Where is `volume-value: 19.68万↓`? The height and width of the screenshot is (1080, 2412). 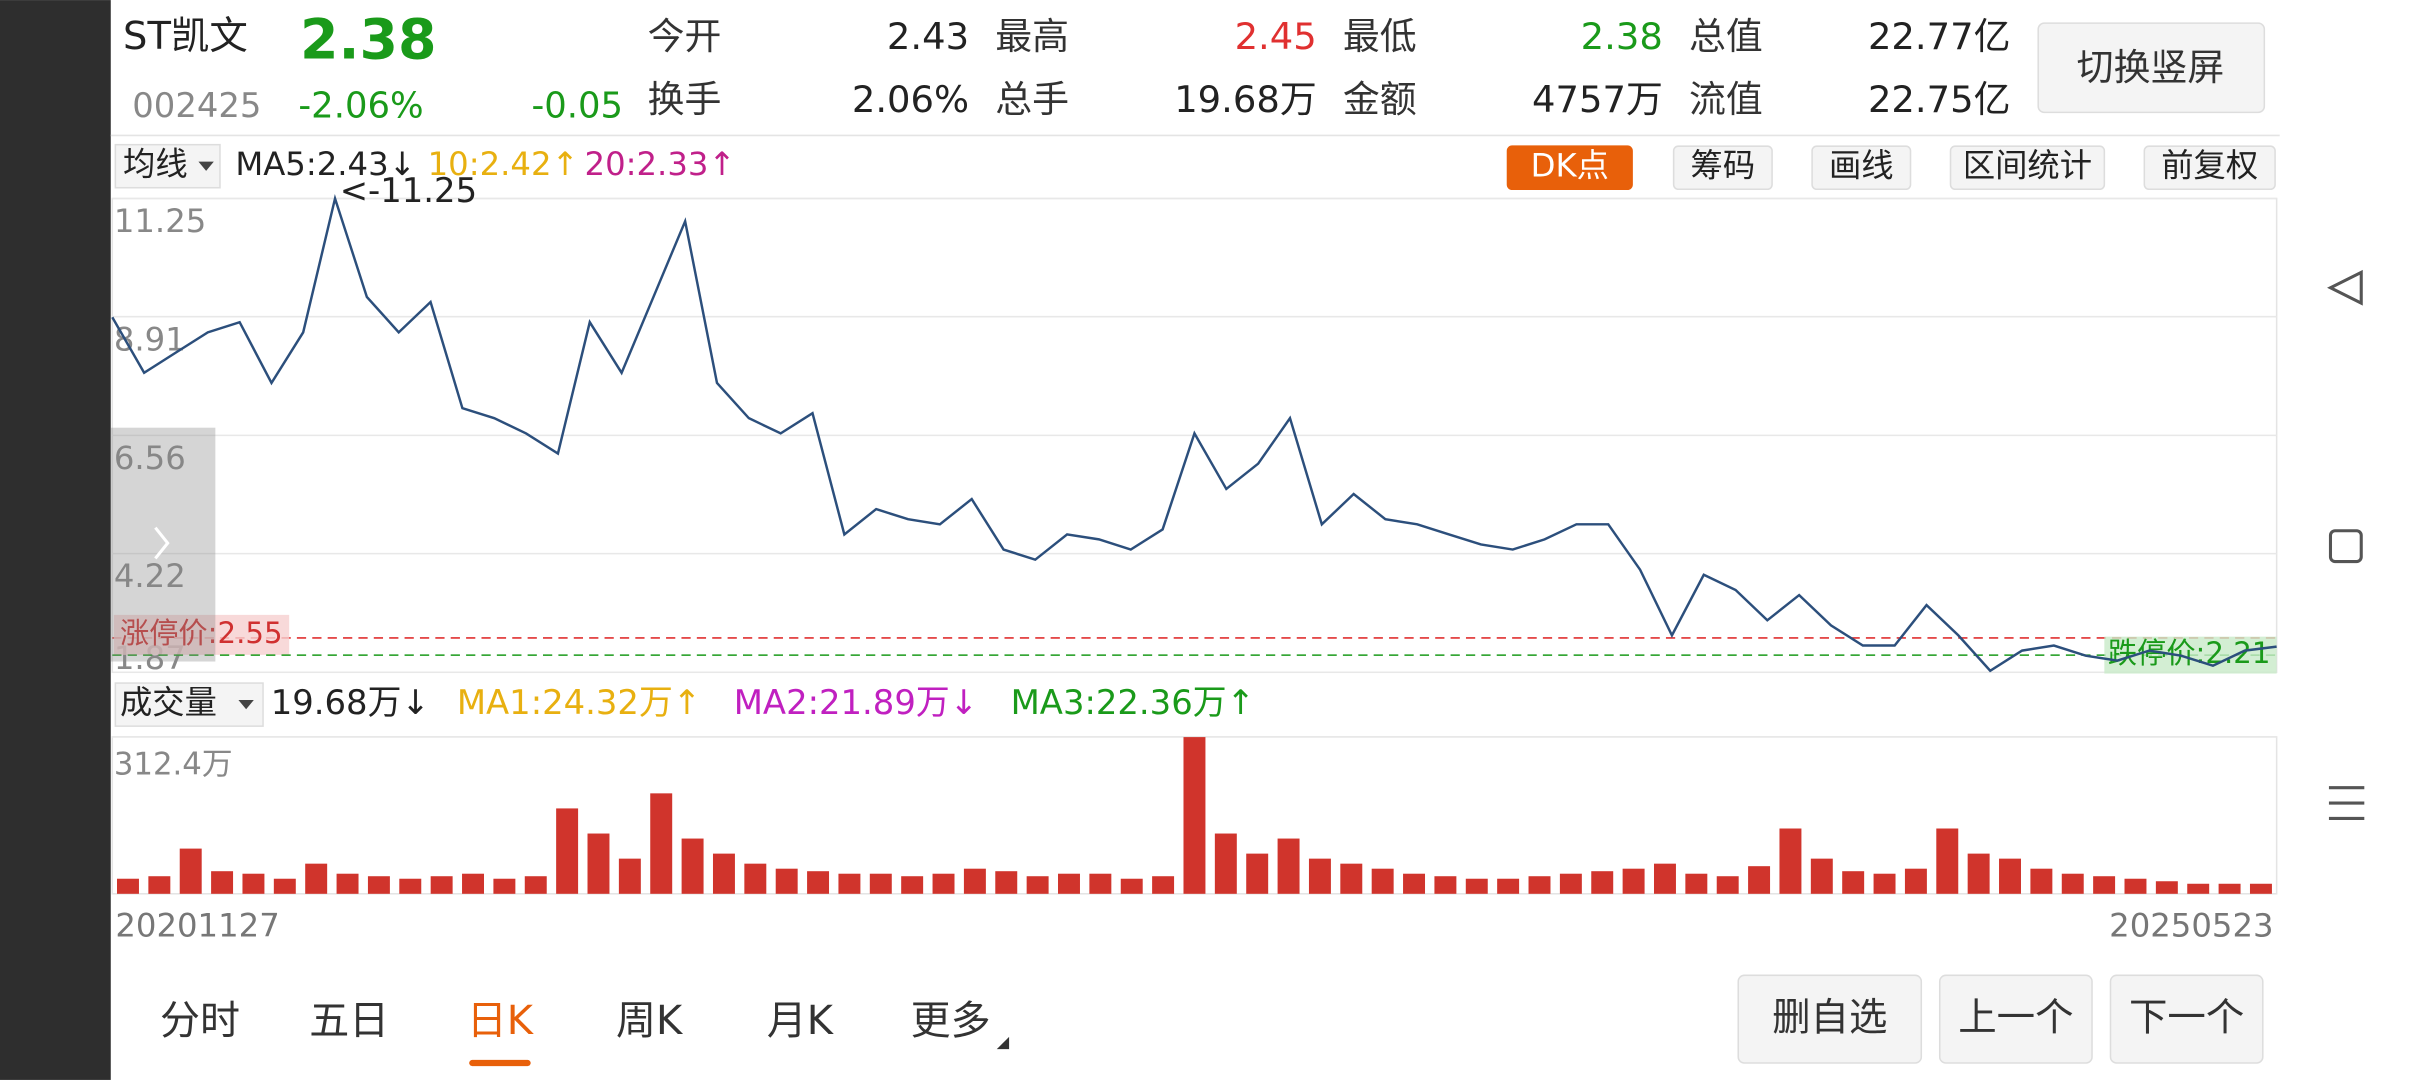
volume-value: 19.68万↓ is located at coordinates (350, 702).